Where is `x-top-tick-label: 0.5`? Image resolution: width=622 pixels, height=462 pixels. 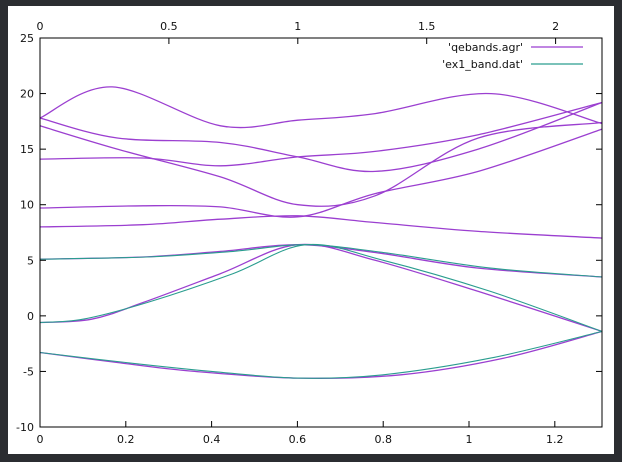 x-top-tick-label: 0.5 is located at coordinates (169, 26).